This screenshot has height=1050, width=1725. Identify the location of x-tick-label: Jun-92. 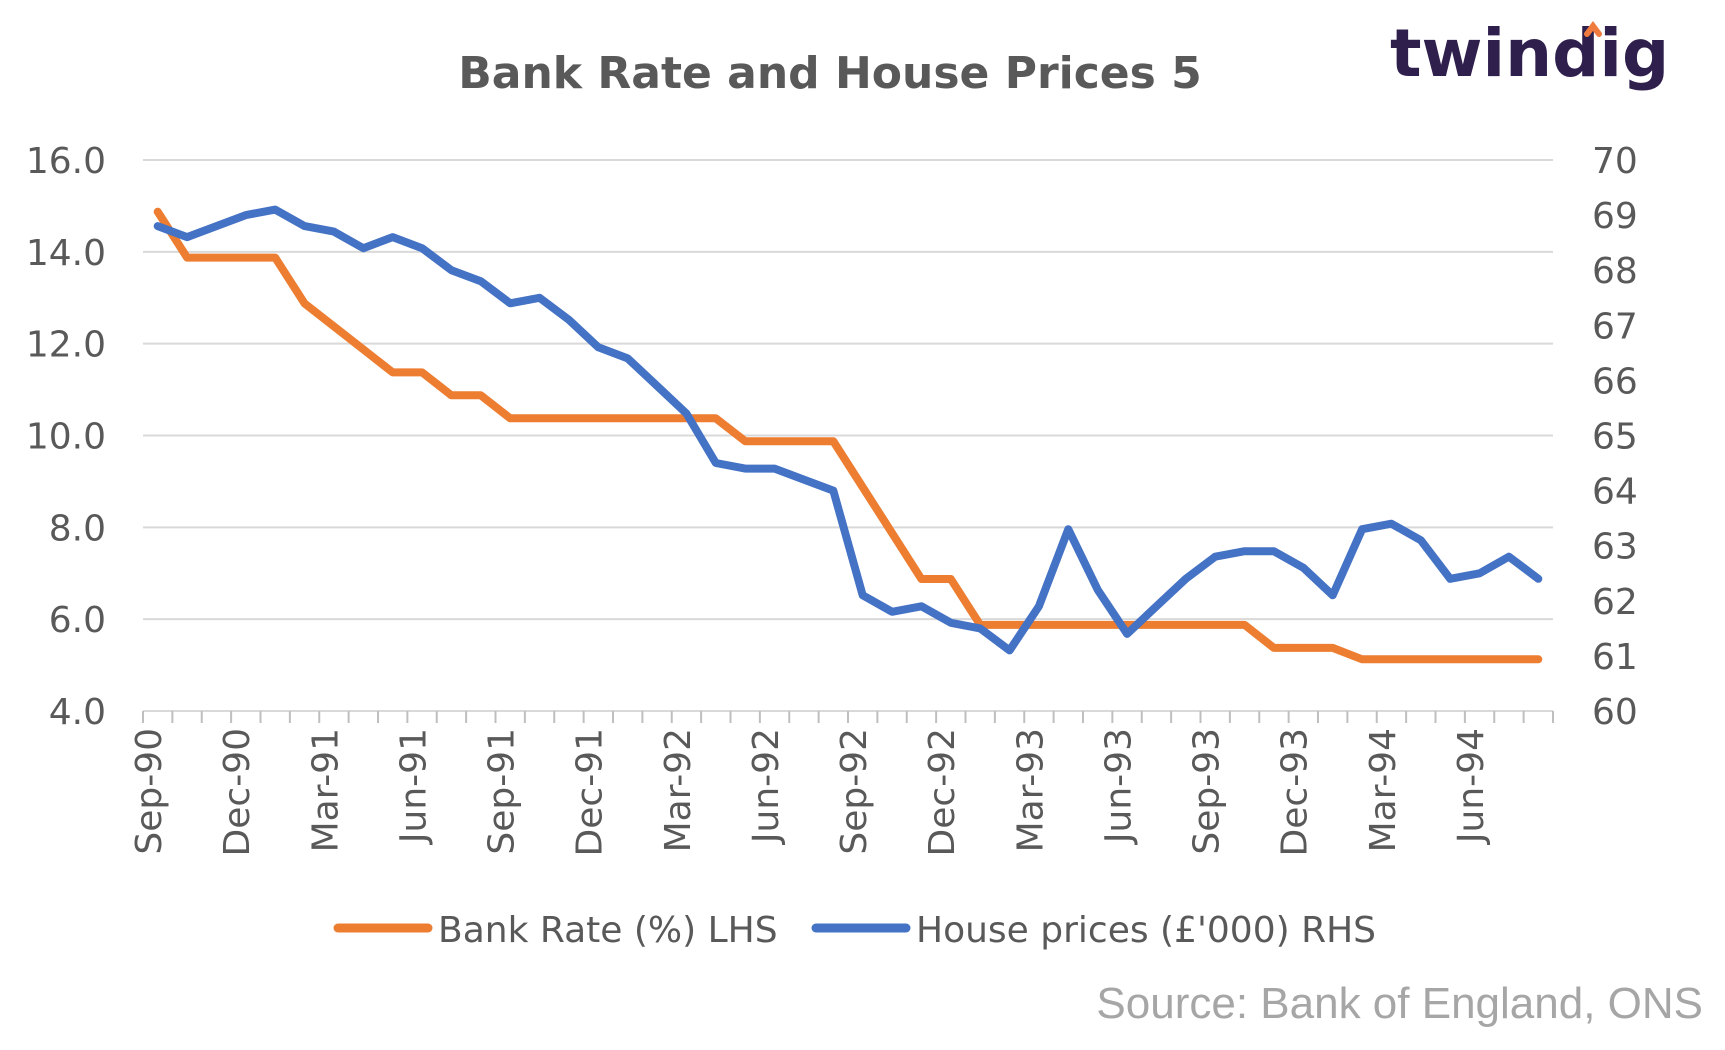
(766, 786).